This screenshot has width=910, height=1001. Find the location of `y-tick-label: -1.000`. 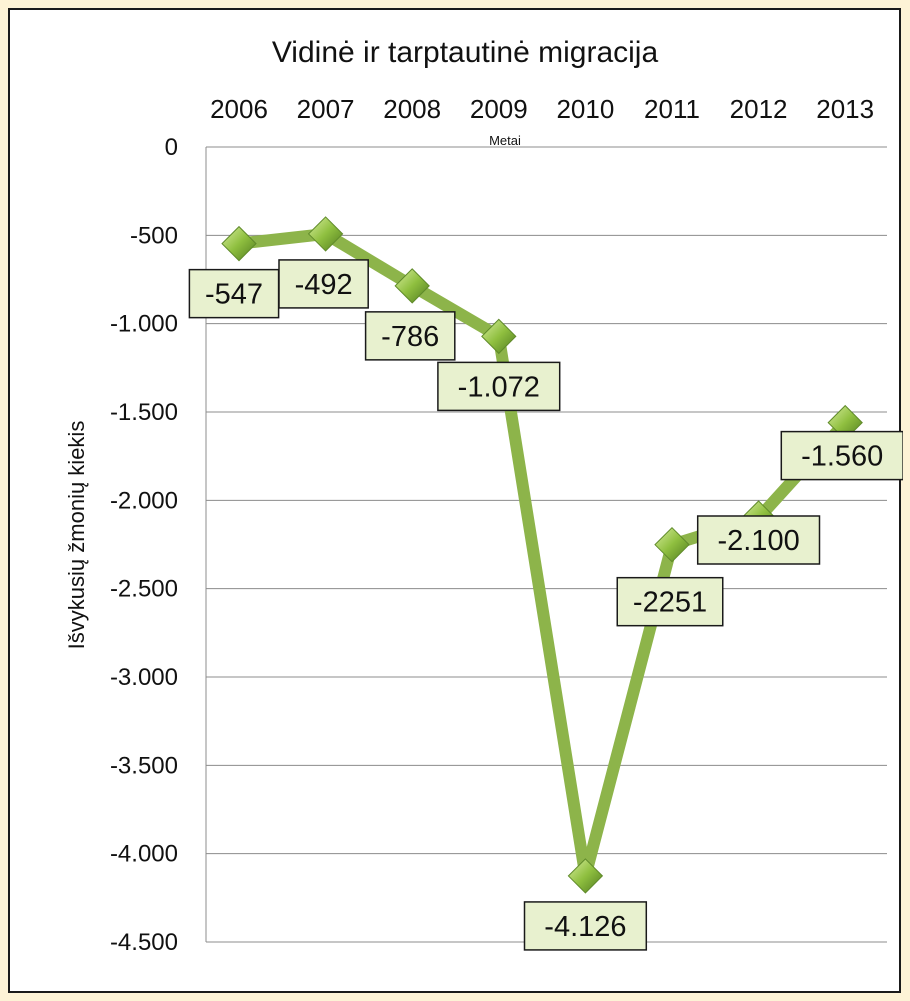

y-tick-label: -1.000 is located at coordinates (144, 324).